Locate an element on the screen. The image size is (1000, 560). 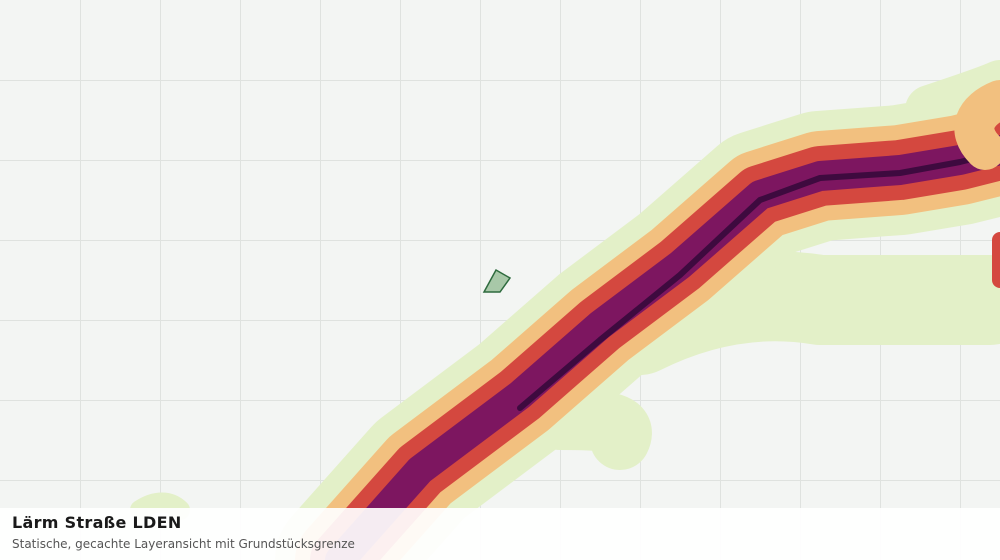
parcel-boundary is located at coordinates (497, 280).